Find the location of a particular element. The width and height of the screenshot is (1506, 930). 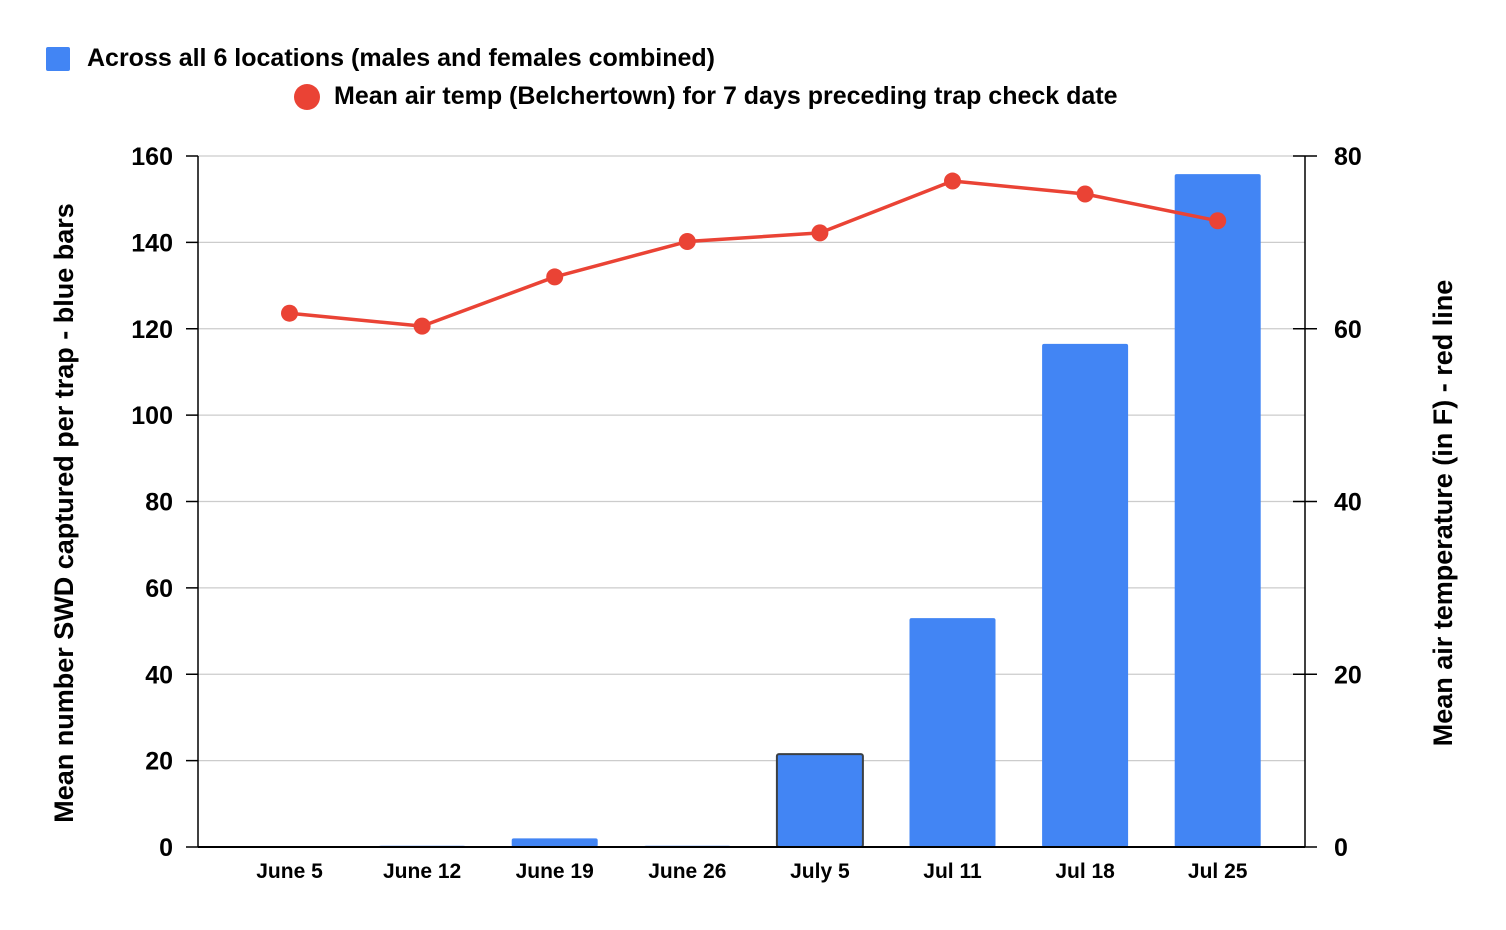

x-tick-label: Jul 11 is located at coordinates (952, 871).